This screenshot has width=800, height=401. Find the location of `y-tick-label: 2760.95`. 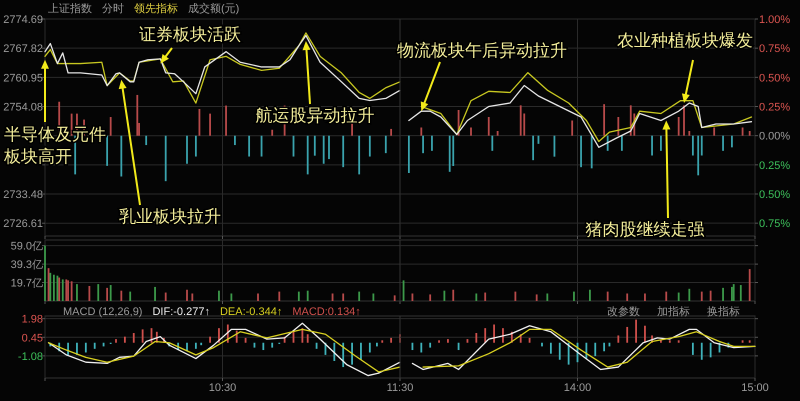

y-tick-label: 2760.95 is located at coordinates (23, 78).